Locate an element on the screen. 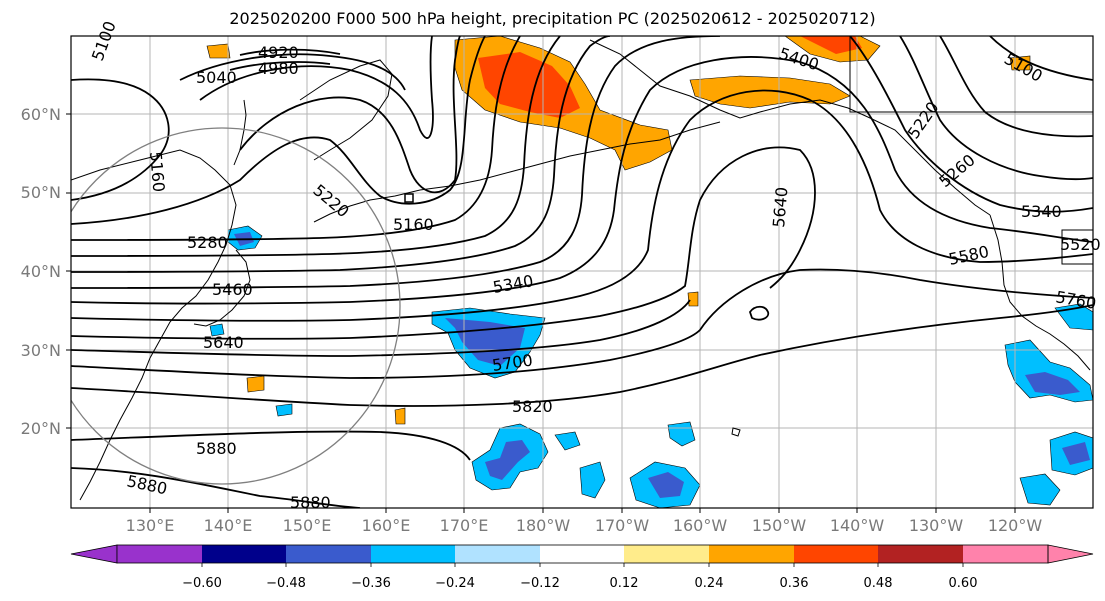 The height and width of the screenshot is (601, 1105). colorbar-tick-label: 0.60 is located at coordinates (963, 583).